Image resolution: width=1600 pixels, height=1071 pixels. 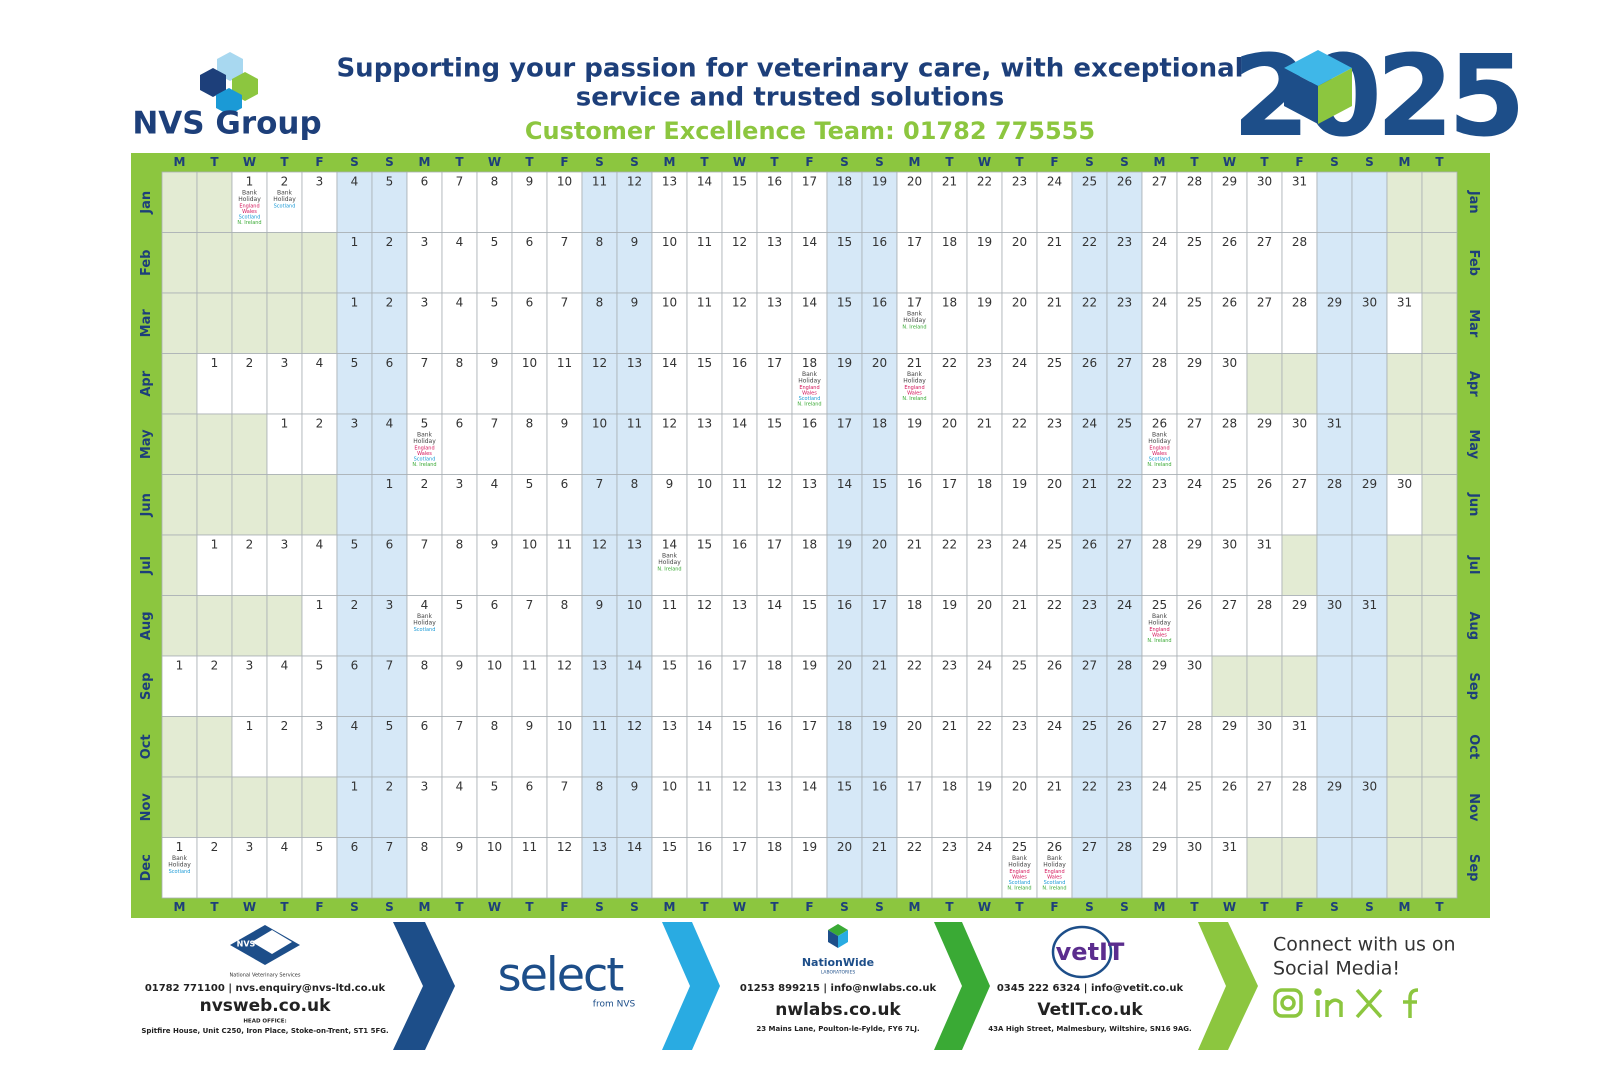 I want to click on month-label: May, so click(x=146, y=444).